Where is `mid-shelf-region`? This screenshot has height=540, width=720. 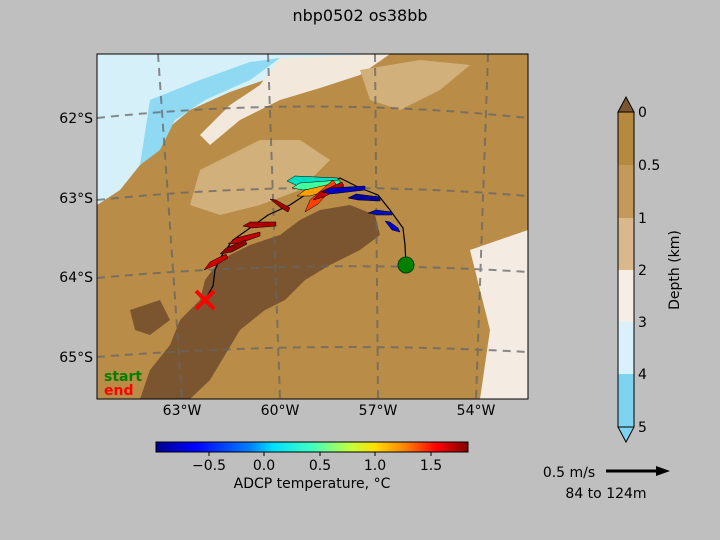
mid-shelf-region is located at coordinates (260, 177).